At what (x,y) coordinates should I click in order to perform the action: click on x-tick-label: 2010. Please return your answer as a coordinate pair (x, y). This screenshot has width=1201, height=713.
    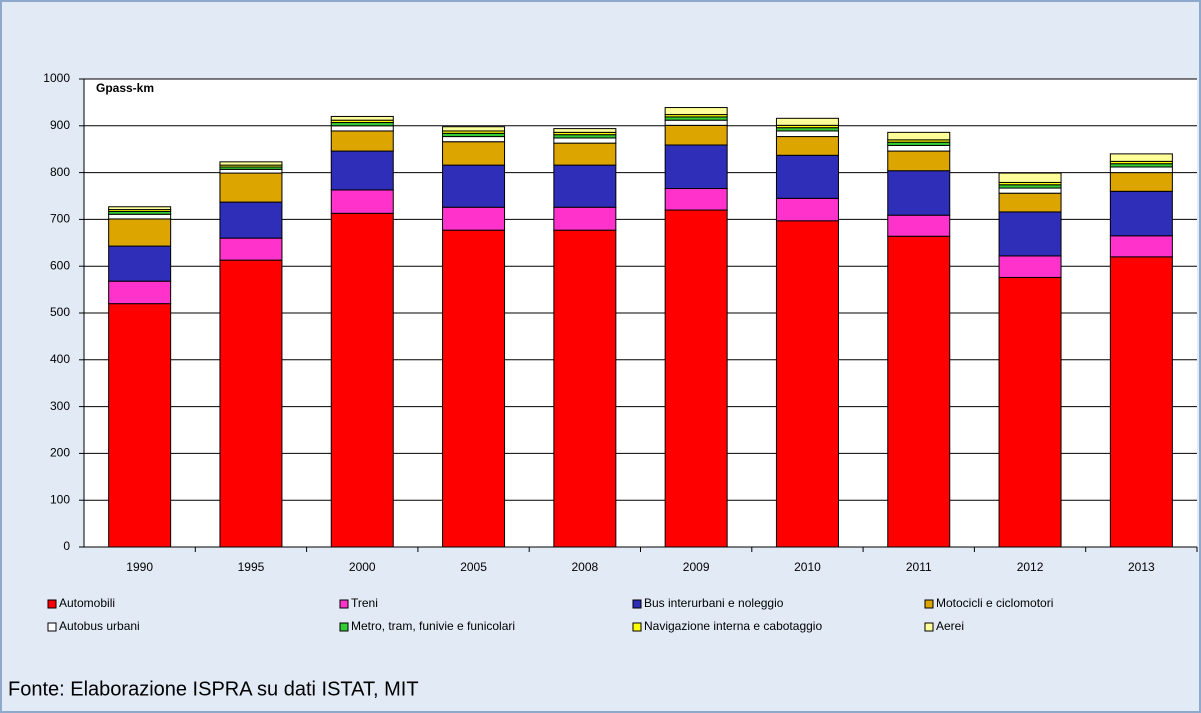
    Looking at the image, I should click on (807, 567).